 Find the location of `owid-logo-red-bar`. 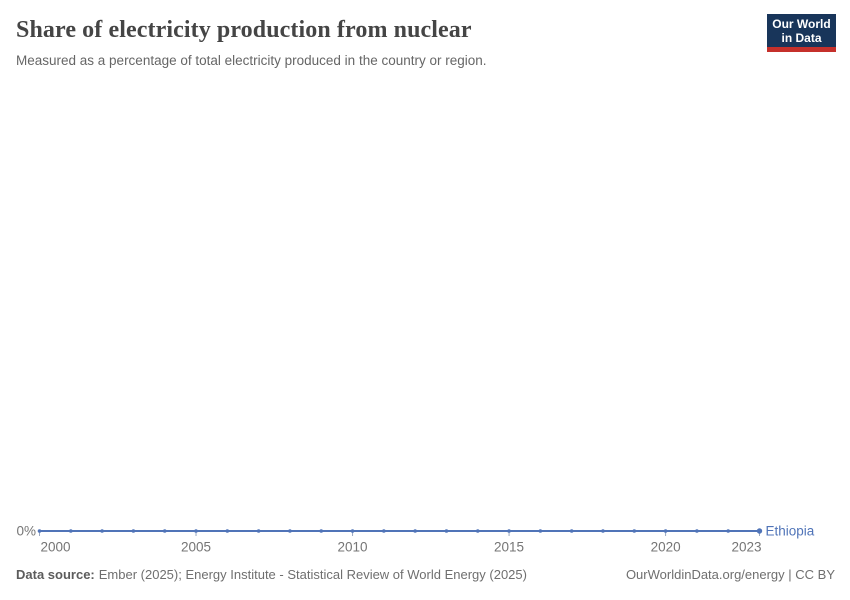

owid-logo-red-bar is located at coordinates (801, 49).